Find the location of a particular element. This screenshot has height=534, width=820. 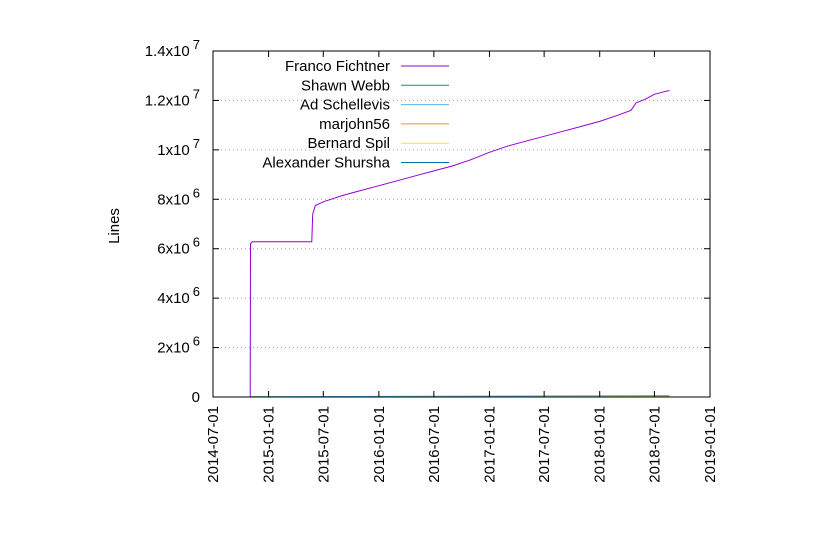

y-tick-mantissa: 1.4x10 is located at coordinates (167, 51).